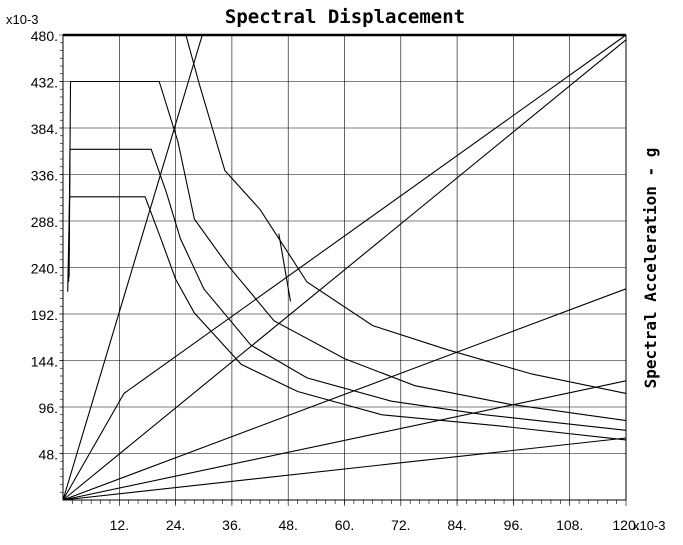 Image resolution: width=683 pixels, height=545 pixels. I want to click on y-tick-label: 240., so click(44, 269).